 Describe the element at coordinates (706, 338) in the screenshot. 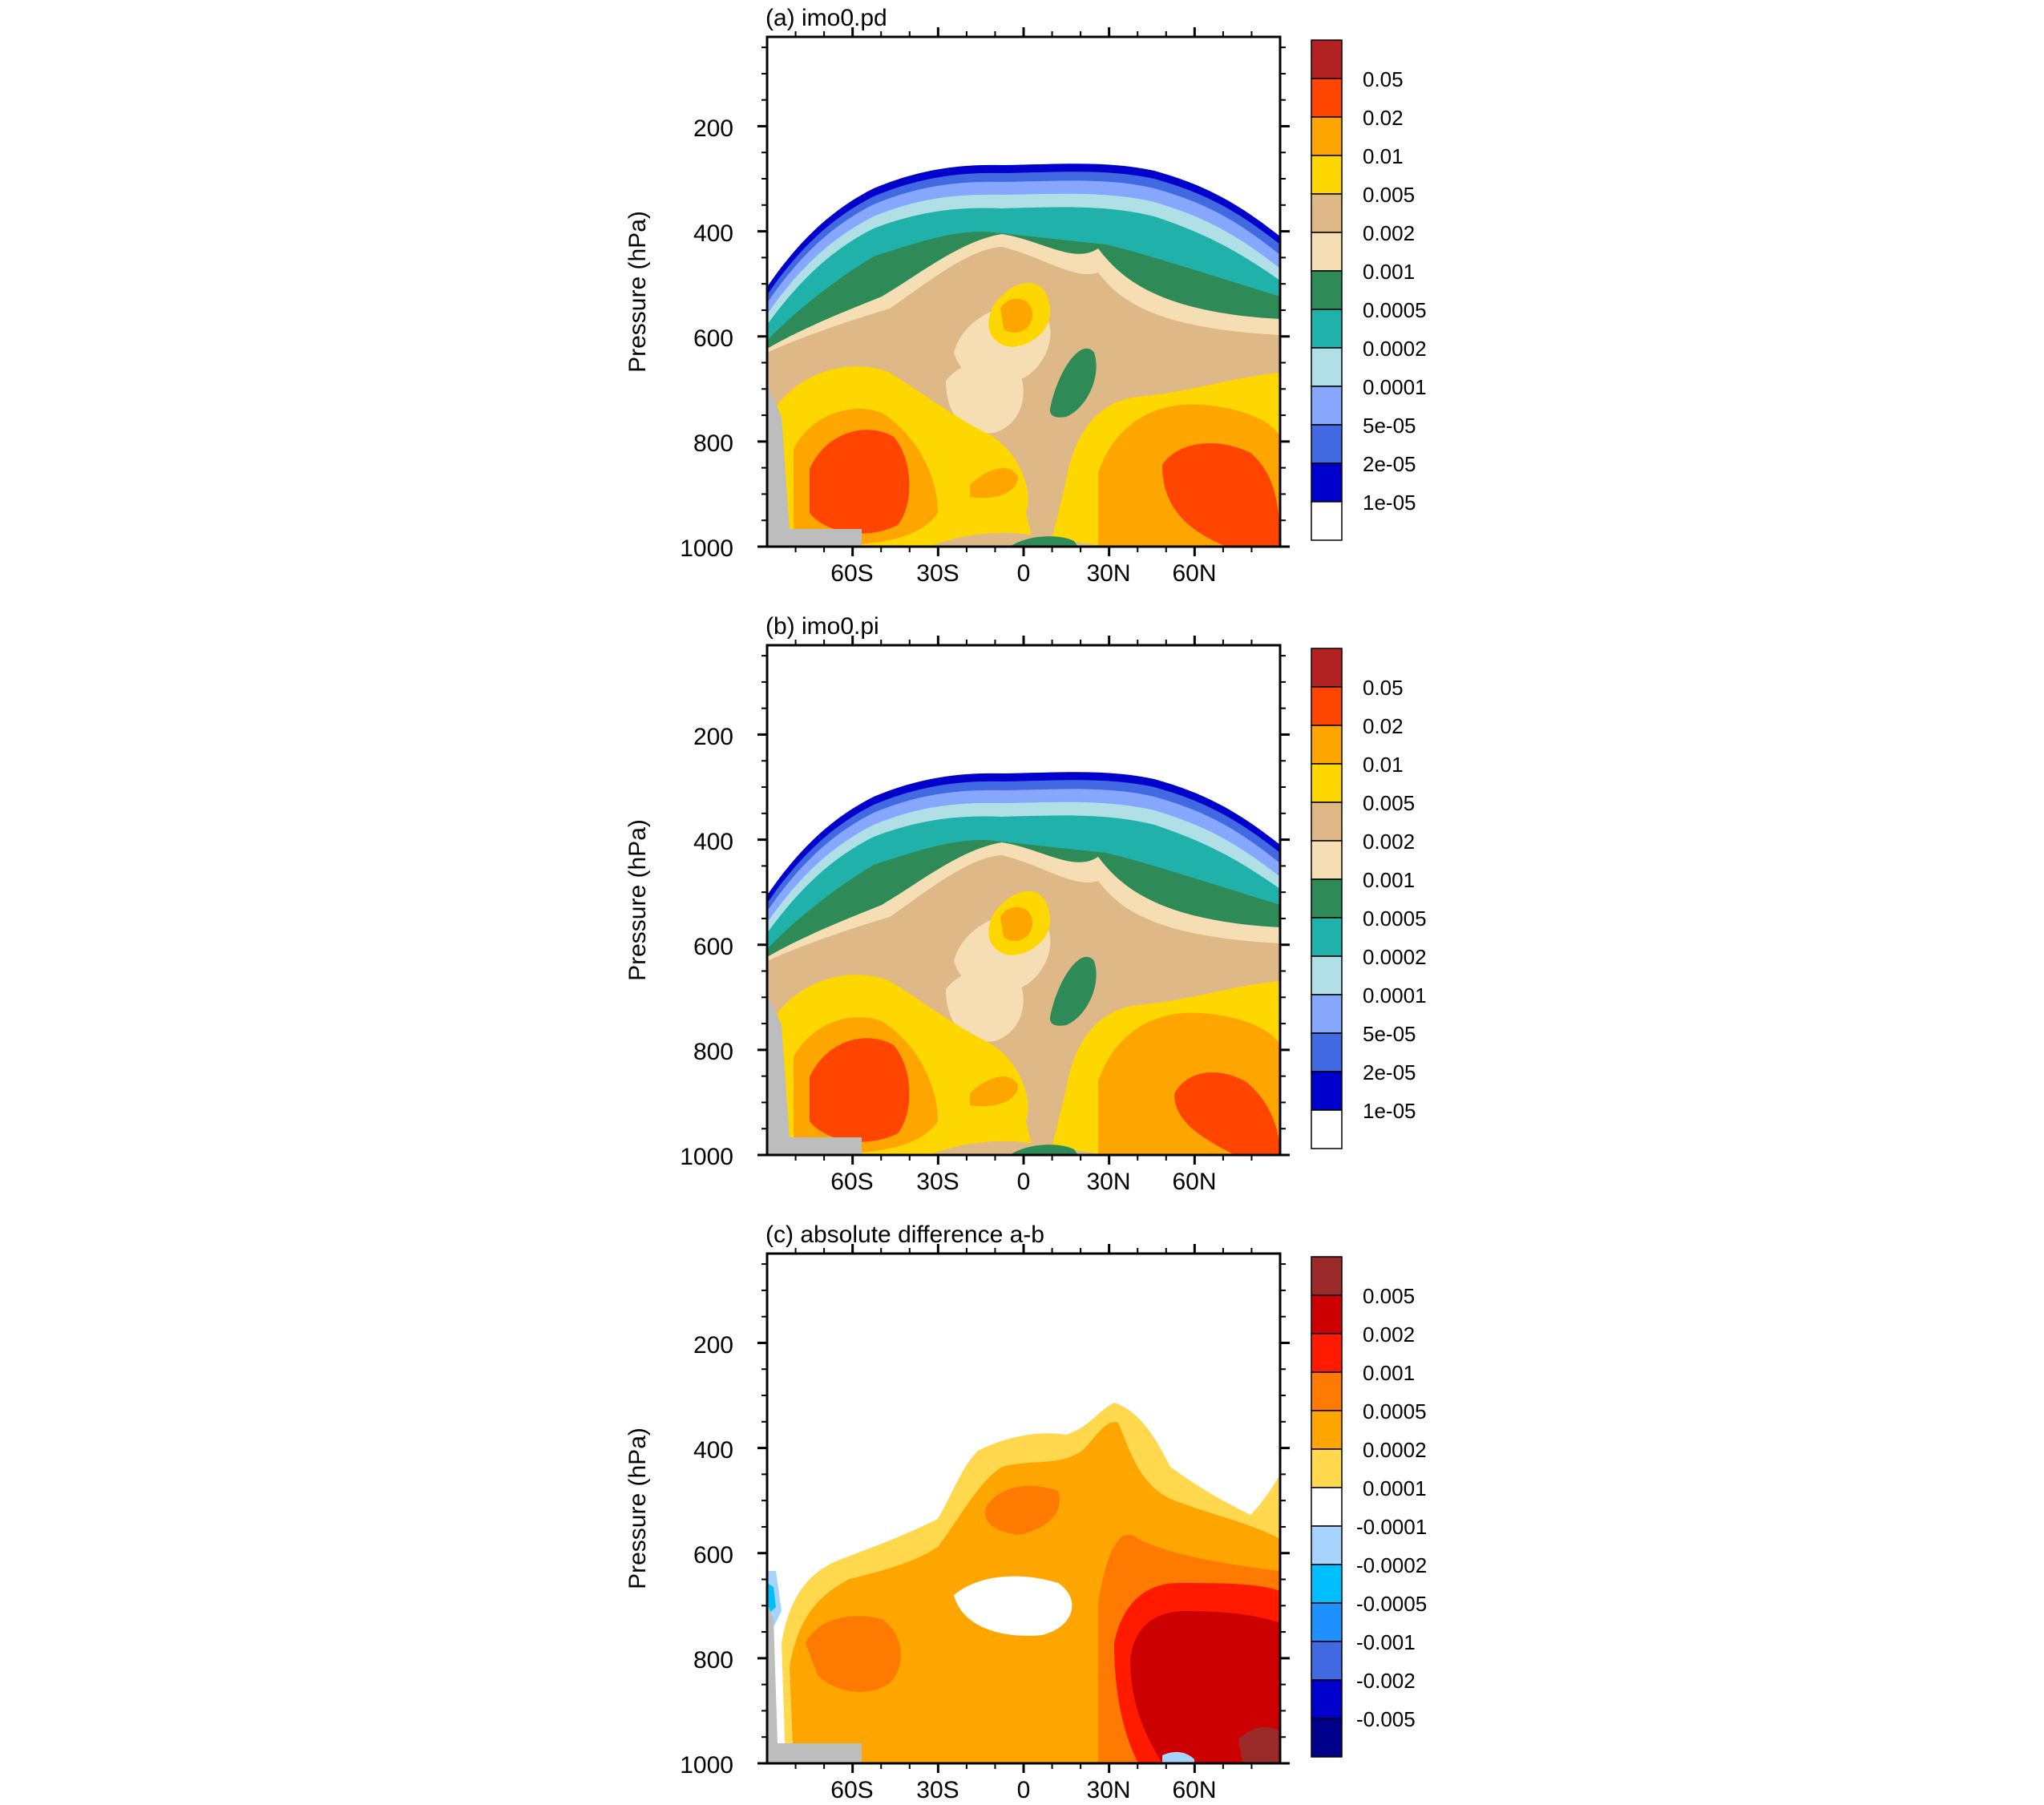

I see `panel-a-y-ticks: 200 400 600 800 1000` at that location.